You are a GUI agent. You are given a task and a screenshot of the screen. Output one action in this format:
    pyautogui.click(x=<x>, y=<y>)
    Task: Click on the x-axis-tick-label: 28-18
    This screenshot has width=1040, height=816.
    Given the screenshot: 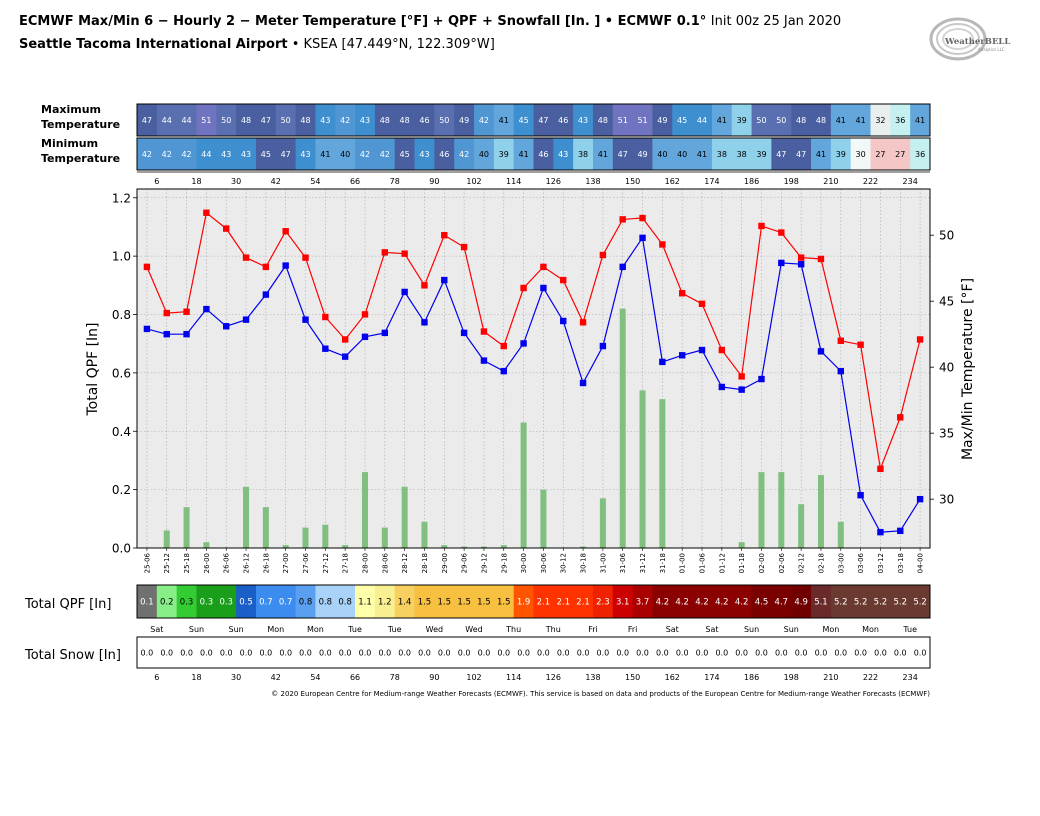 What is the action you would take?
    pyautogui.click(x=425, y=563)
    